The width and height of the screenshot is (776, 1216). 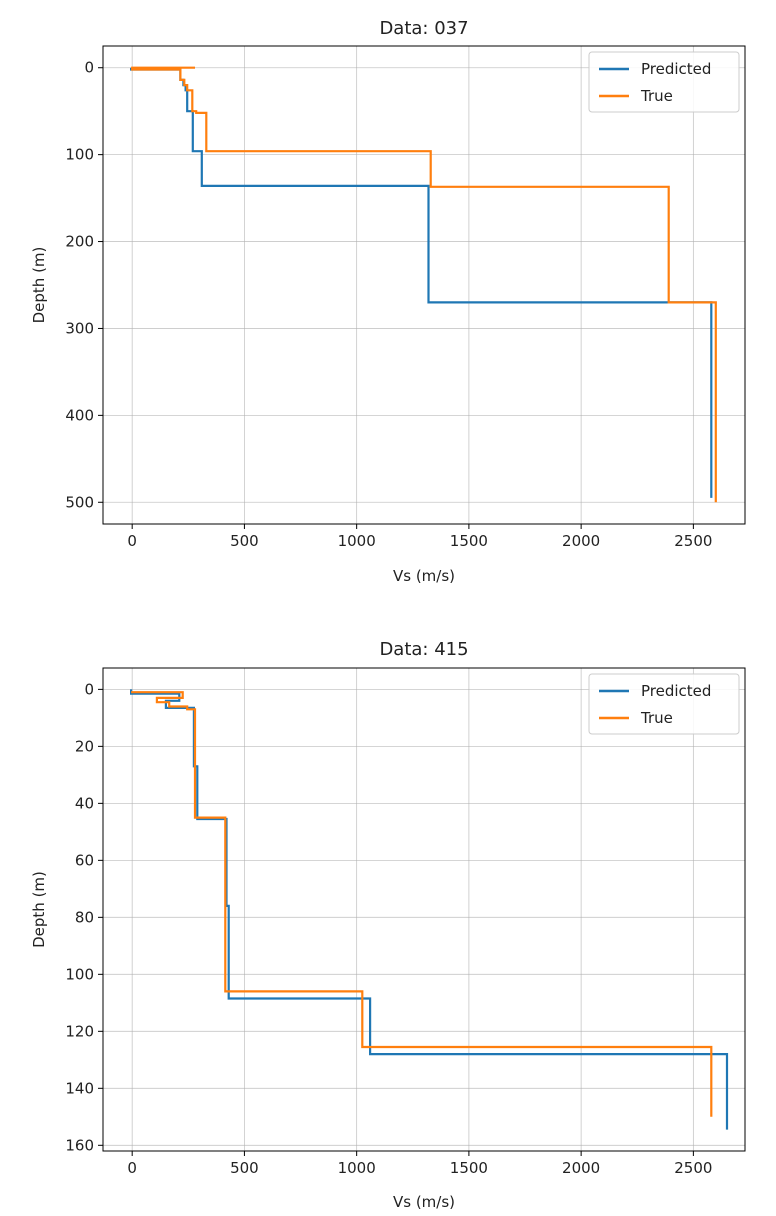 I want to click on y-tick-label: 140, so click(x=79, y=1088).